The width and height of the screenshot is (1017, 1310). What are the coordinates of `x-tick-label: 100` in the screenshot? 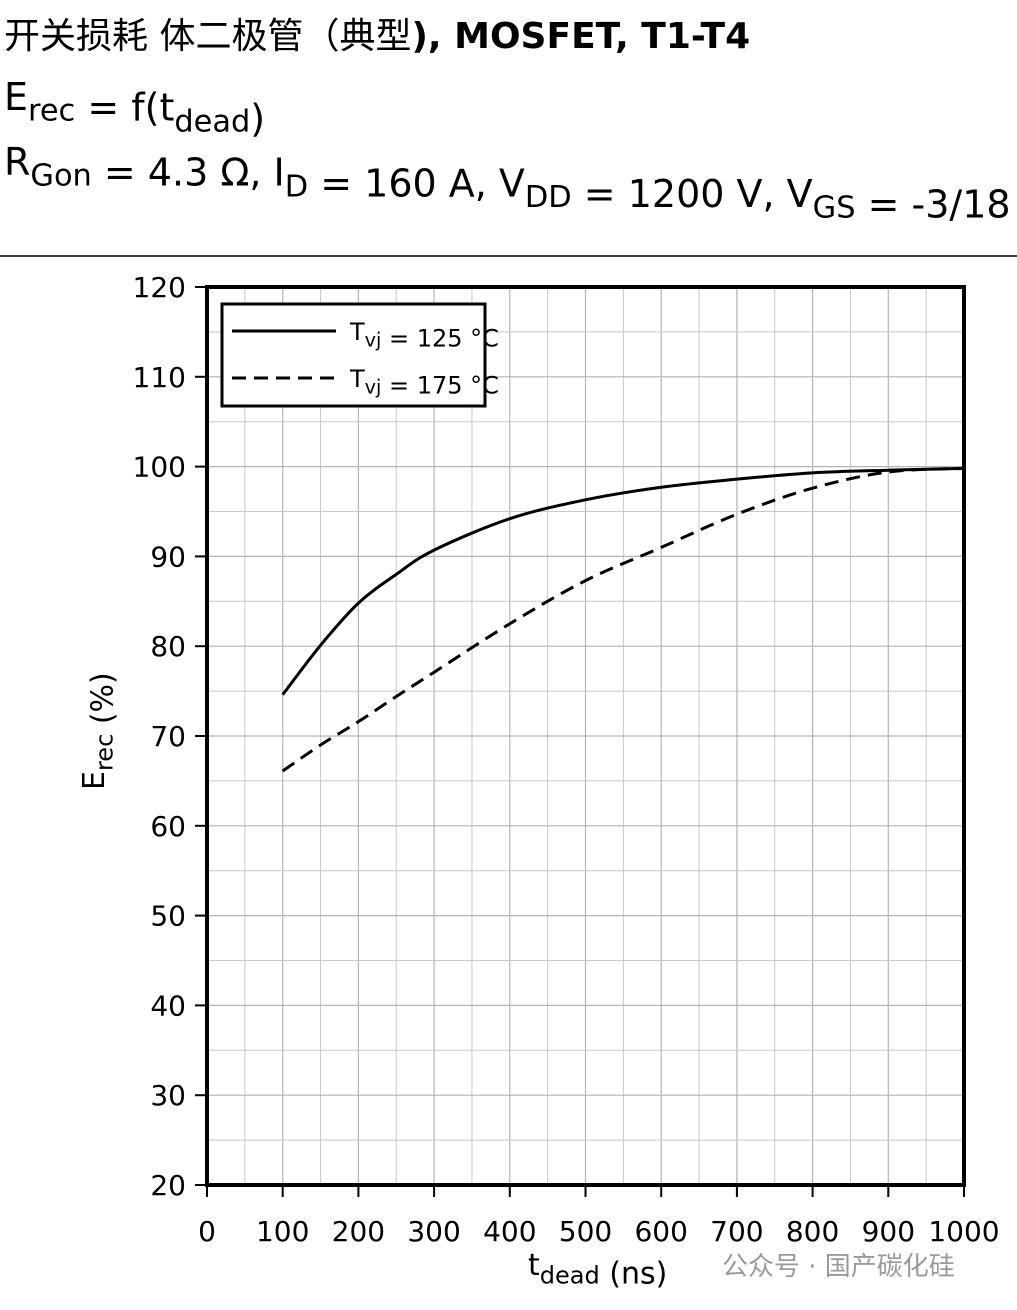 It's located at (282, 1231).